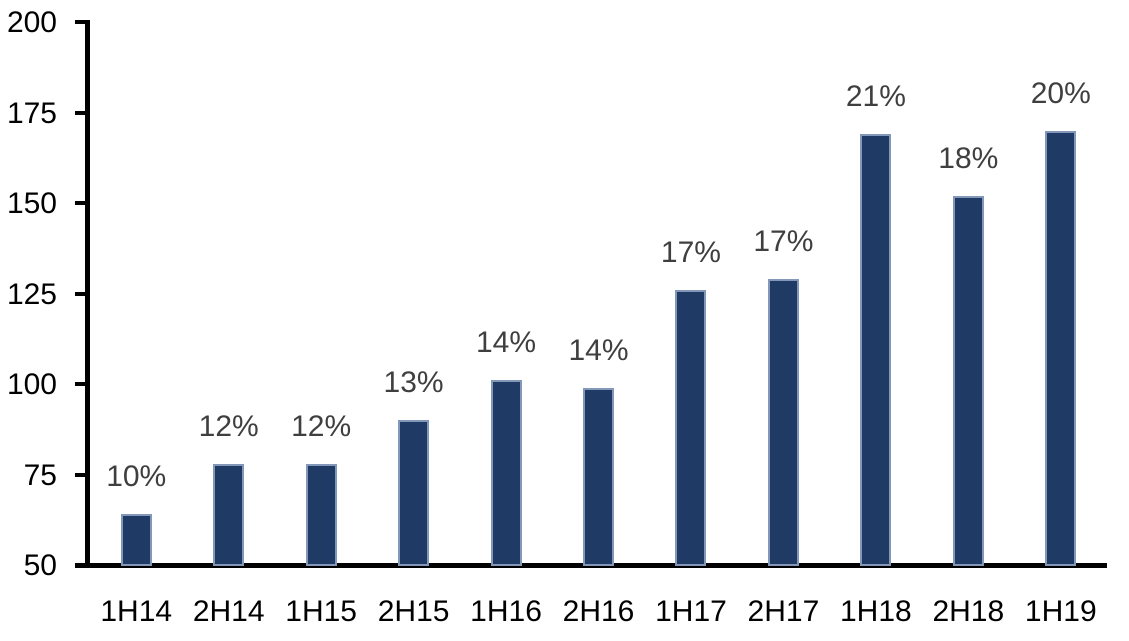 The width and height of the screenshot is (1129, 641). Describe the element at coordinates (968, 611) in the screenshot. I see `x-axis-category-label: 2H18` at that location.